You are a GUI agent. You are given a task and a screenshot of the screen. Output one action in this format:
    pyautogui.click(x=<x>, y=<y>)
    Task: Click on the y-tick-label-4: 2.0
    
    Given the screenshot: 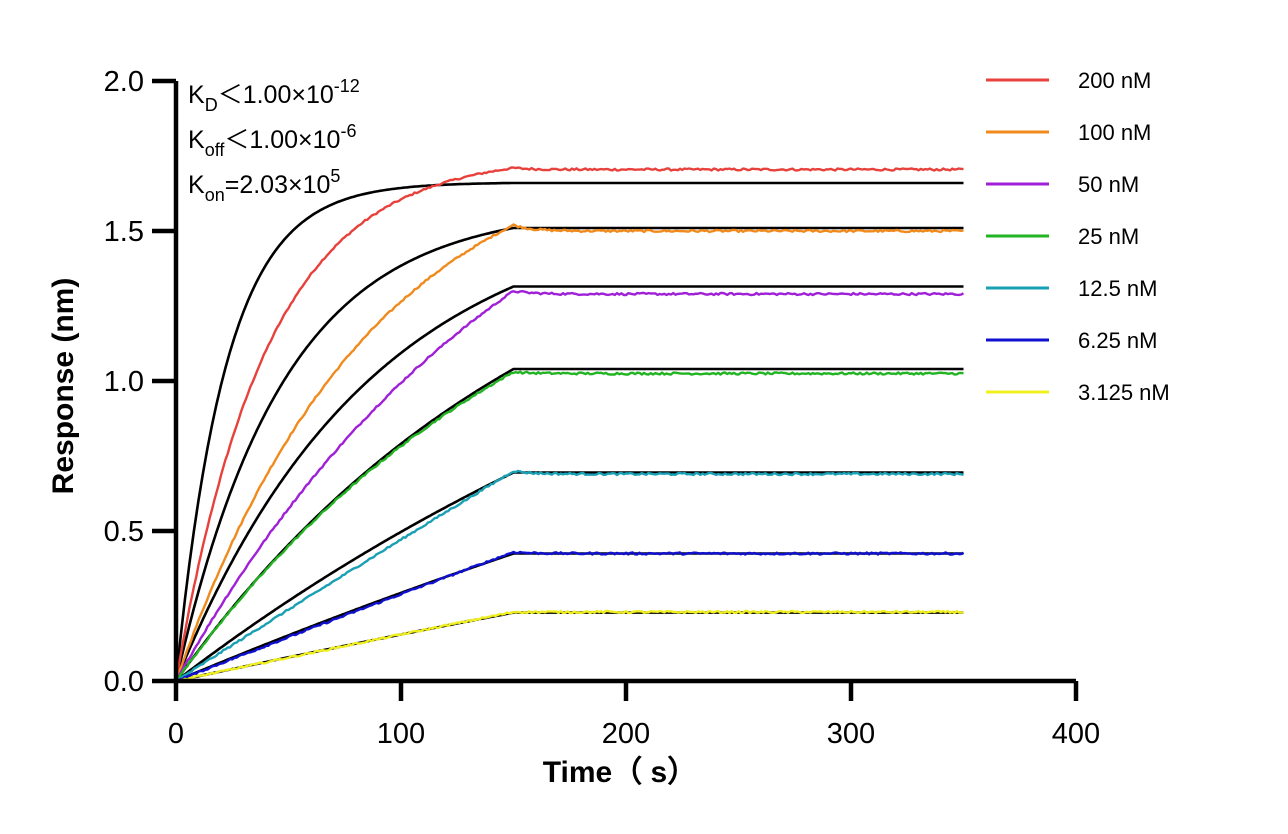 What is the action you would take?
    pyautogui.click(x=124, y=82)
    